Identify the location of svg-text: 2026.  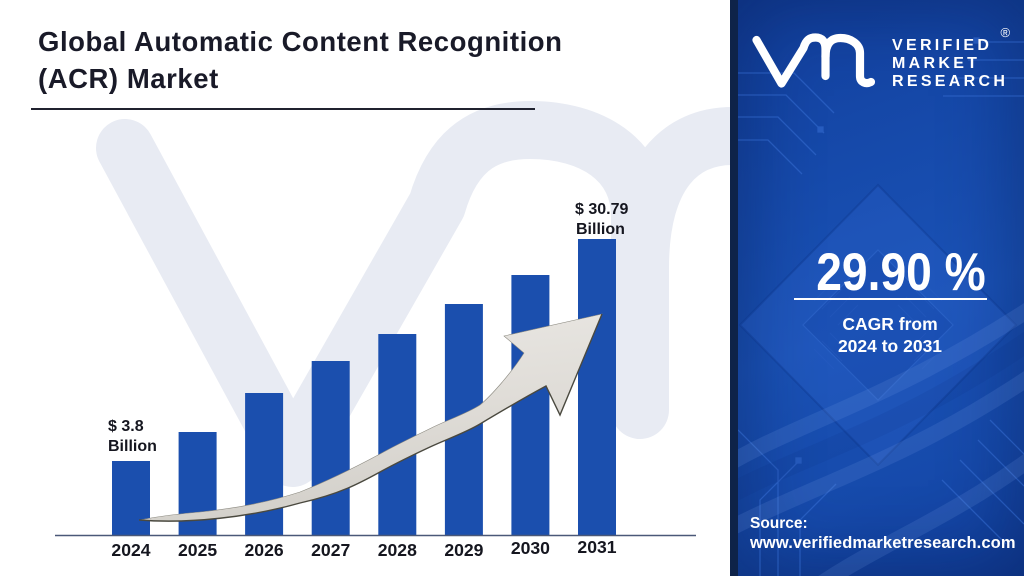
(264, 550).